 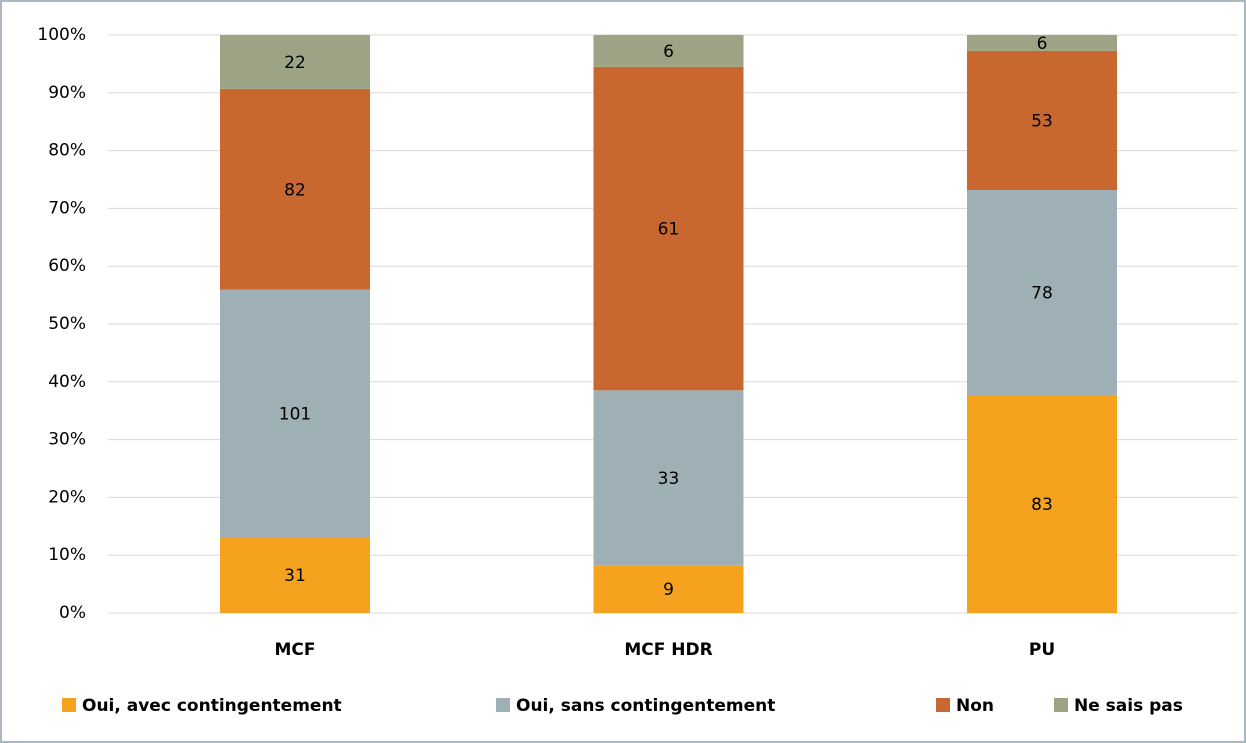 What do you see at coordinates (212, 706) in the screenshot?
I see `legend-label: Oui, avec contingentement` at bounding box center [212, 706].